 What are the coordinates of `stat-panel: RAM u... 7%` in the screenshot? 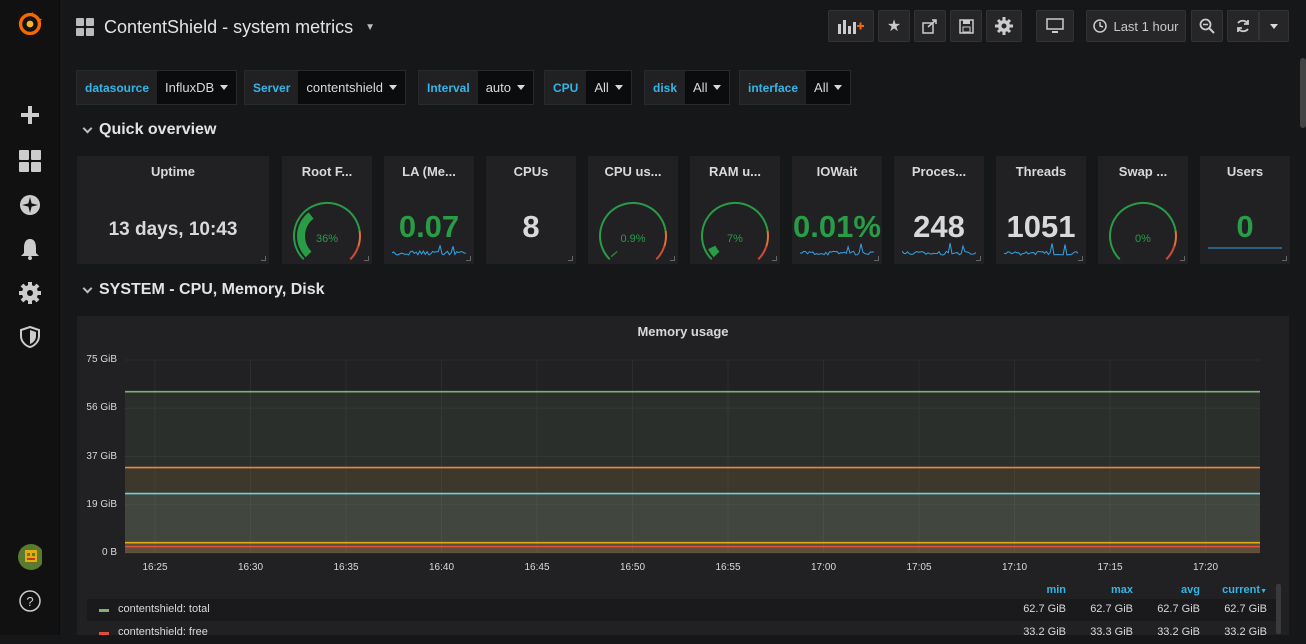 It's located at (735, 210).